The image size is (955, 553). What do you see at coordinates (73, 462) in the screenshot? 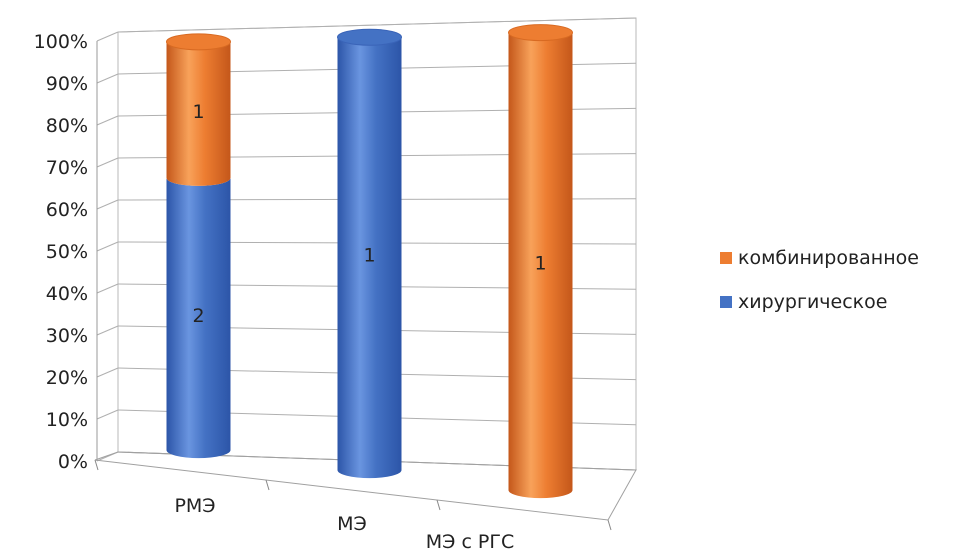
I see `y-tick-label: 0%` at bounding box center [73, 462].